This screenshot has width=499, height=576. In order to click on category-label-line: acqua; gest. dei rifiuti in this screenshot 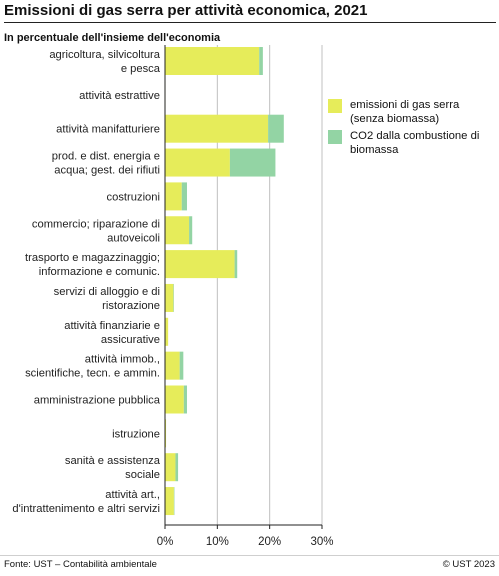, I will do `click(107, 171)`.